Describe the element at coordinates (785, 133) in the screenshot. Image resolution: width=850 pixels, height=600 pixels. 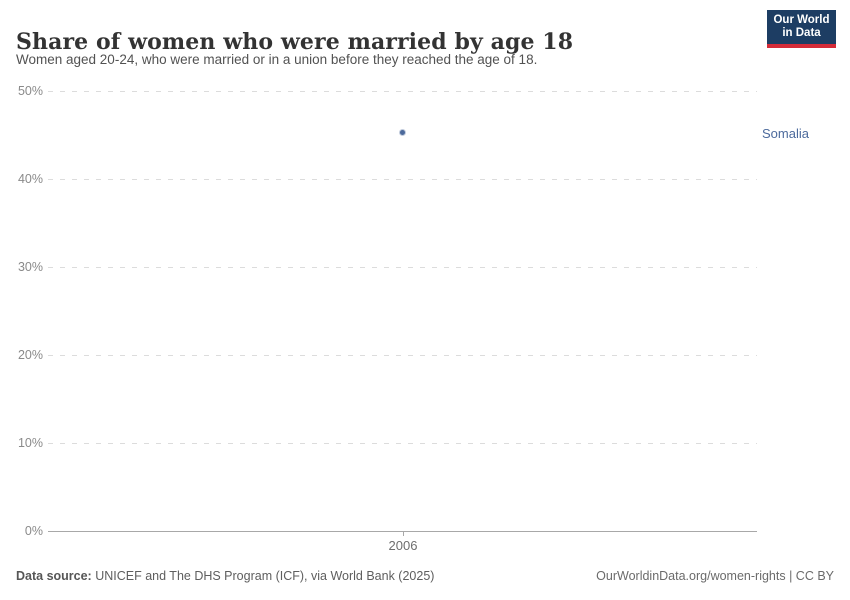
I see `entity-label-somalia: Somalia` at that location.